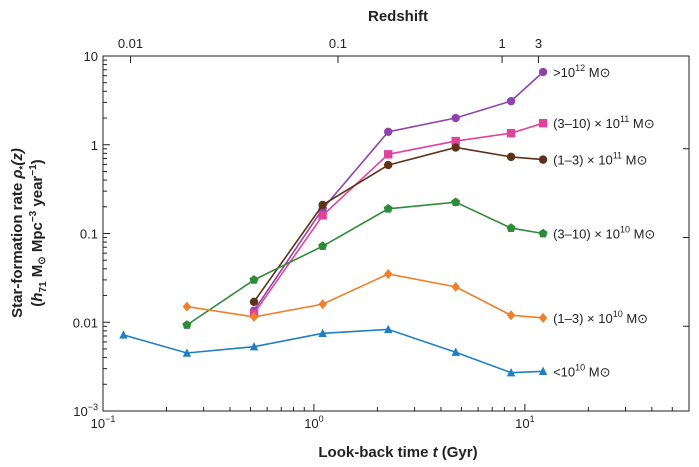 The width and height of the screenshot is (699, 467). What do you see at coordinates (38, 232) in the screenshot?
I see `y-axis-title-line2: (h71 M⊙ Mpc−3 year−1)` at bounding box center [38, 232].